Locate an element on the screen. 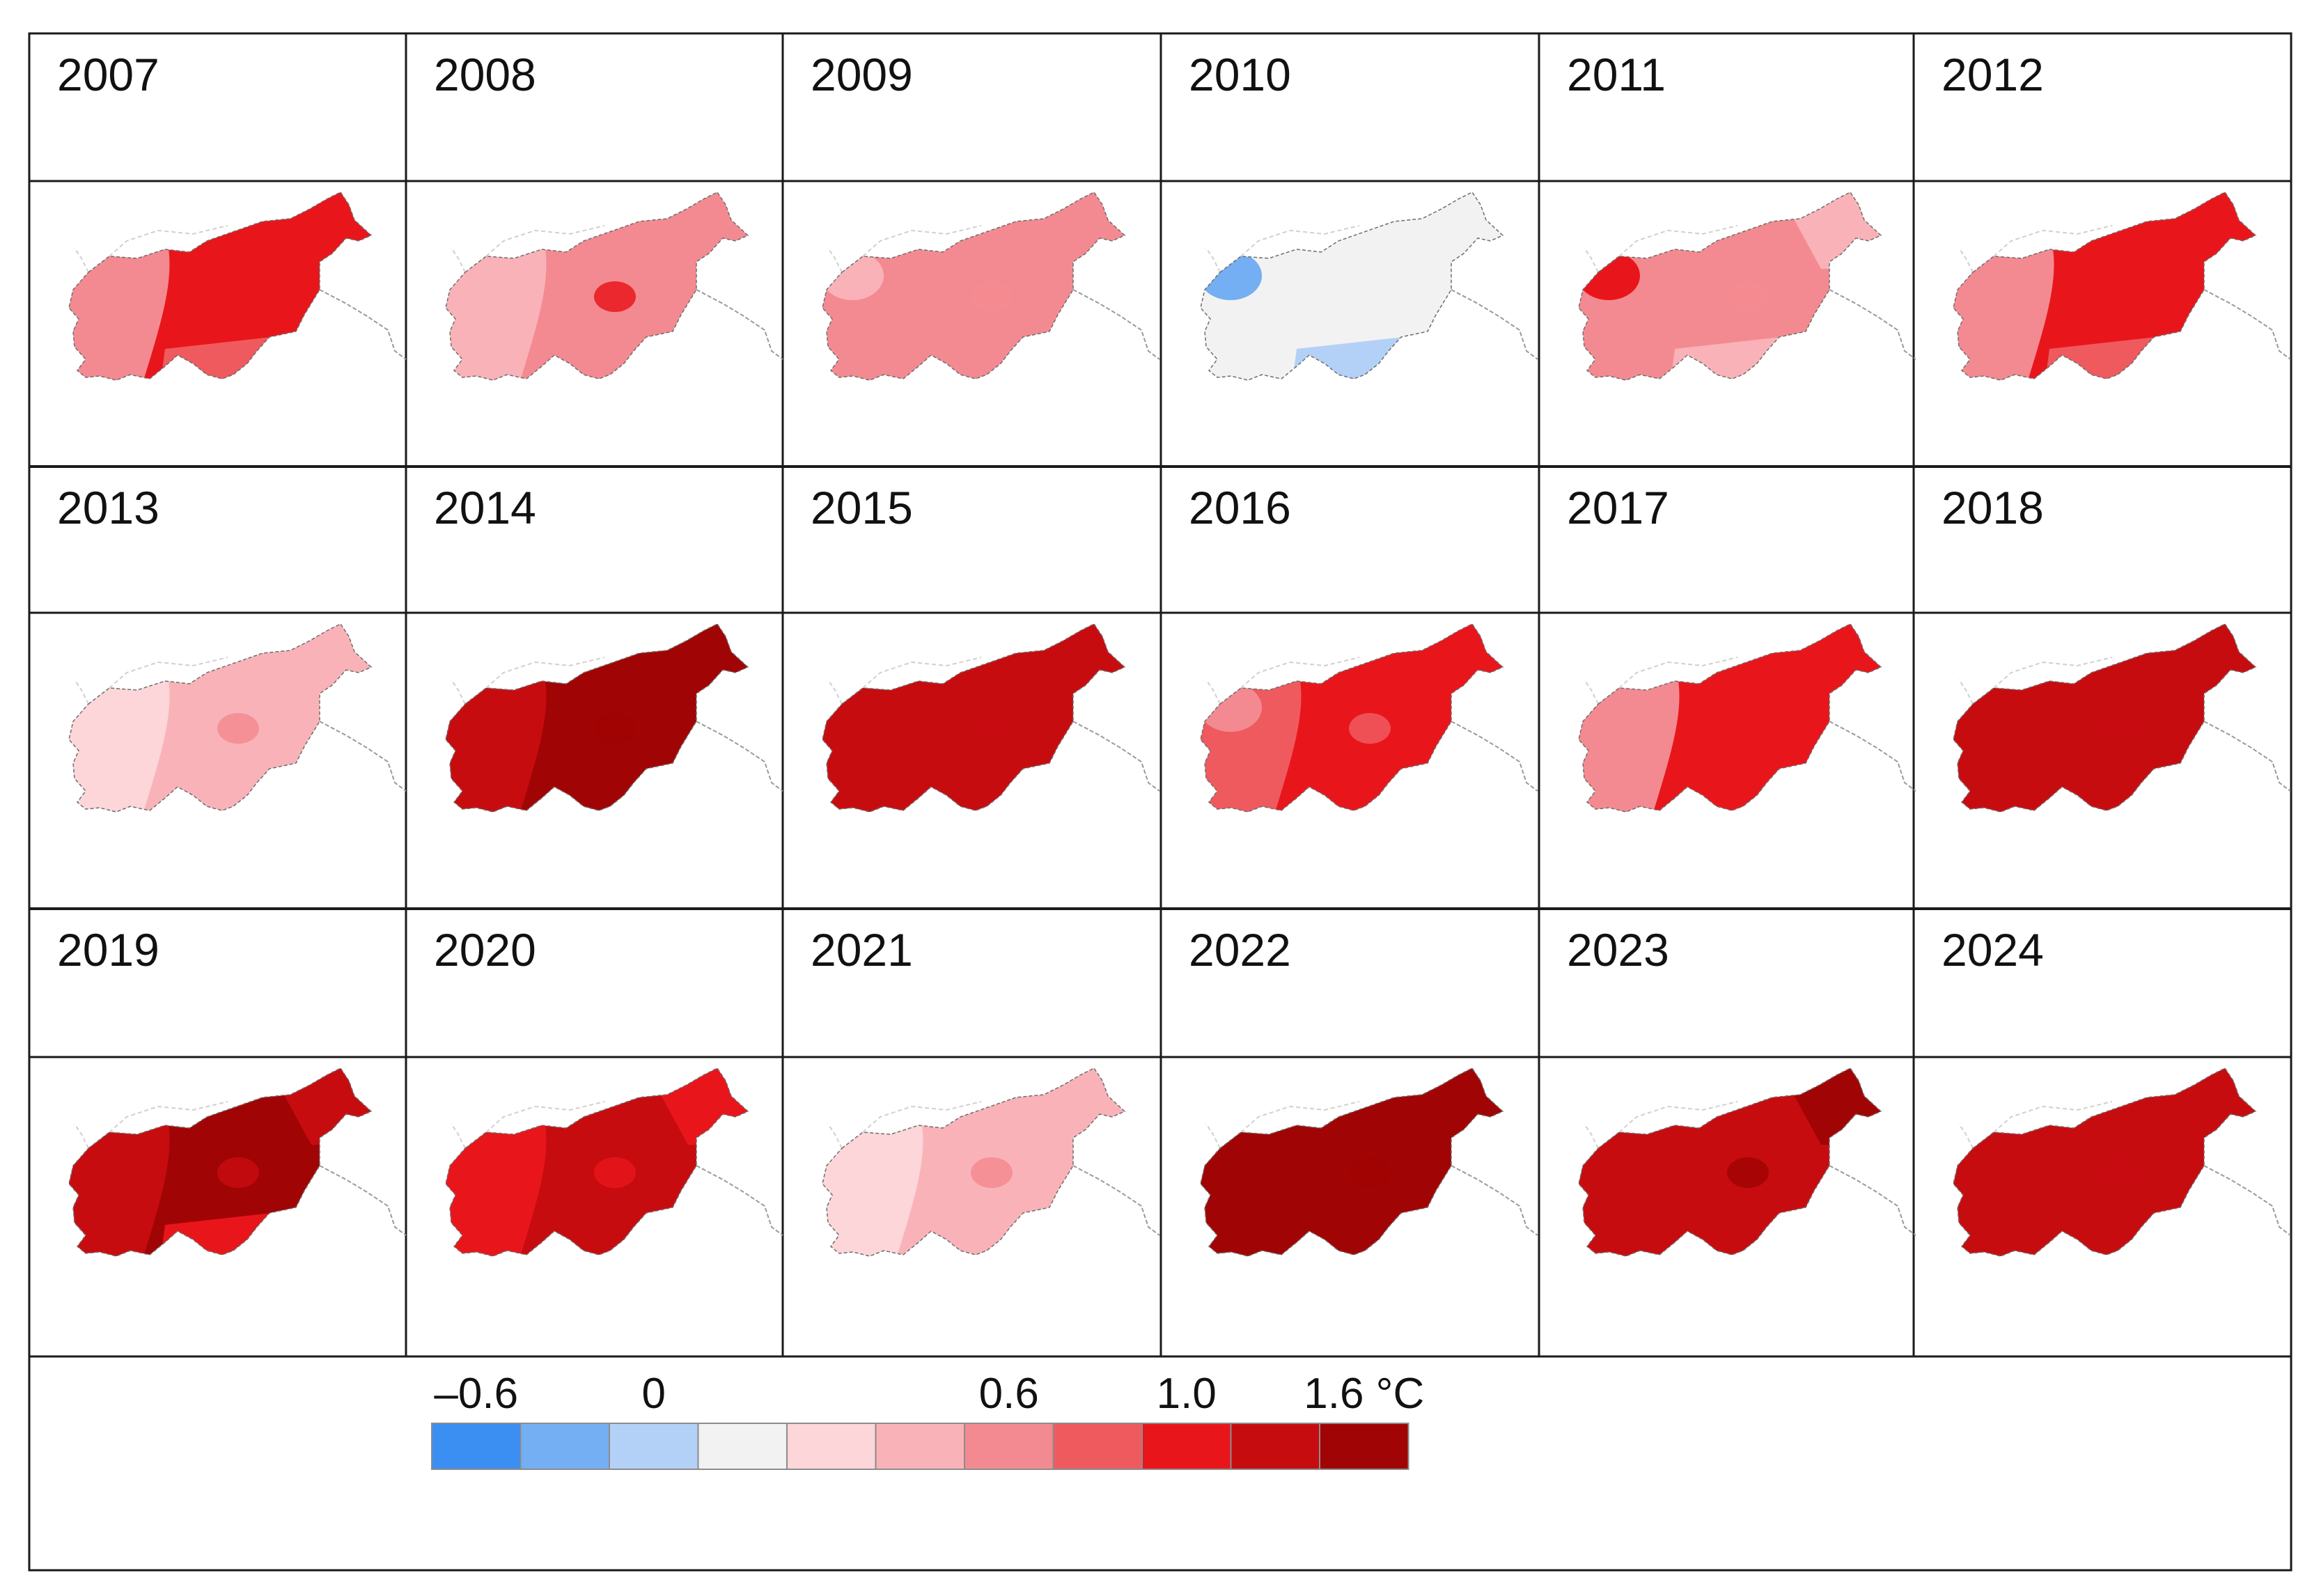 This screenshot has height=1596, width=2312. colorbar-tick-label: 0.6 is located at coordinates (1009, 1394).